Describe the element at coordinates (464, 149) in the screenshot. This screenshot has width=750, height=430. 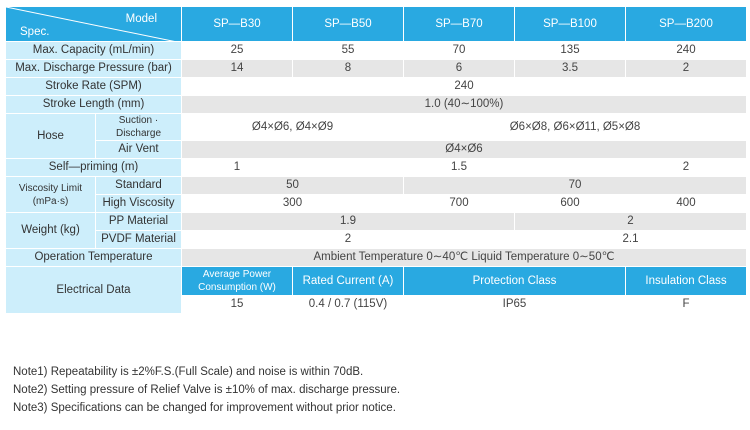
I see `table-cell: Ø4×Ø6` at that location.